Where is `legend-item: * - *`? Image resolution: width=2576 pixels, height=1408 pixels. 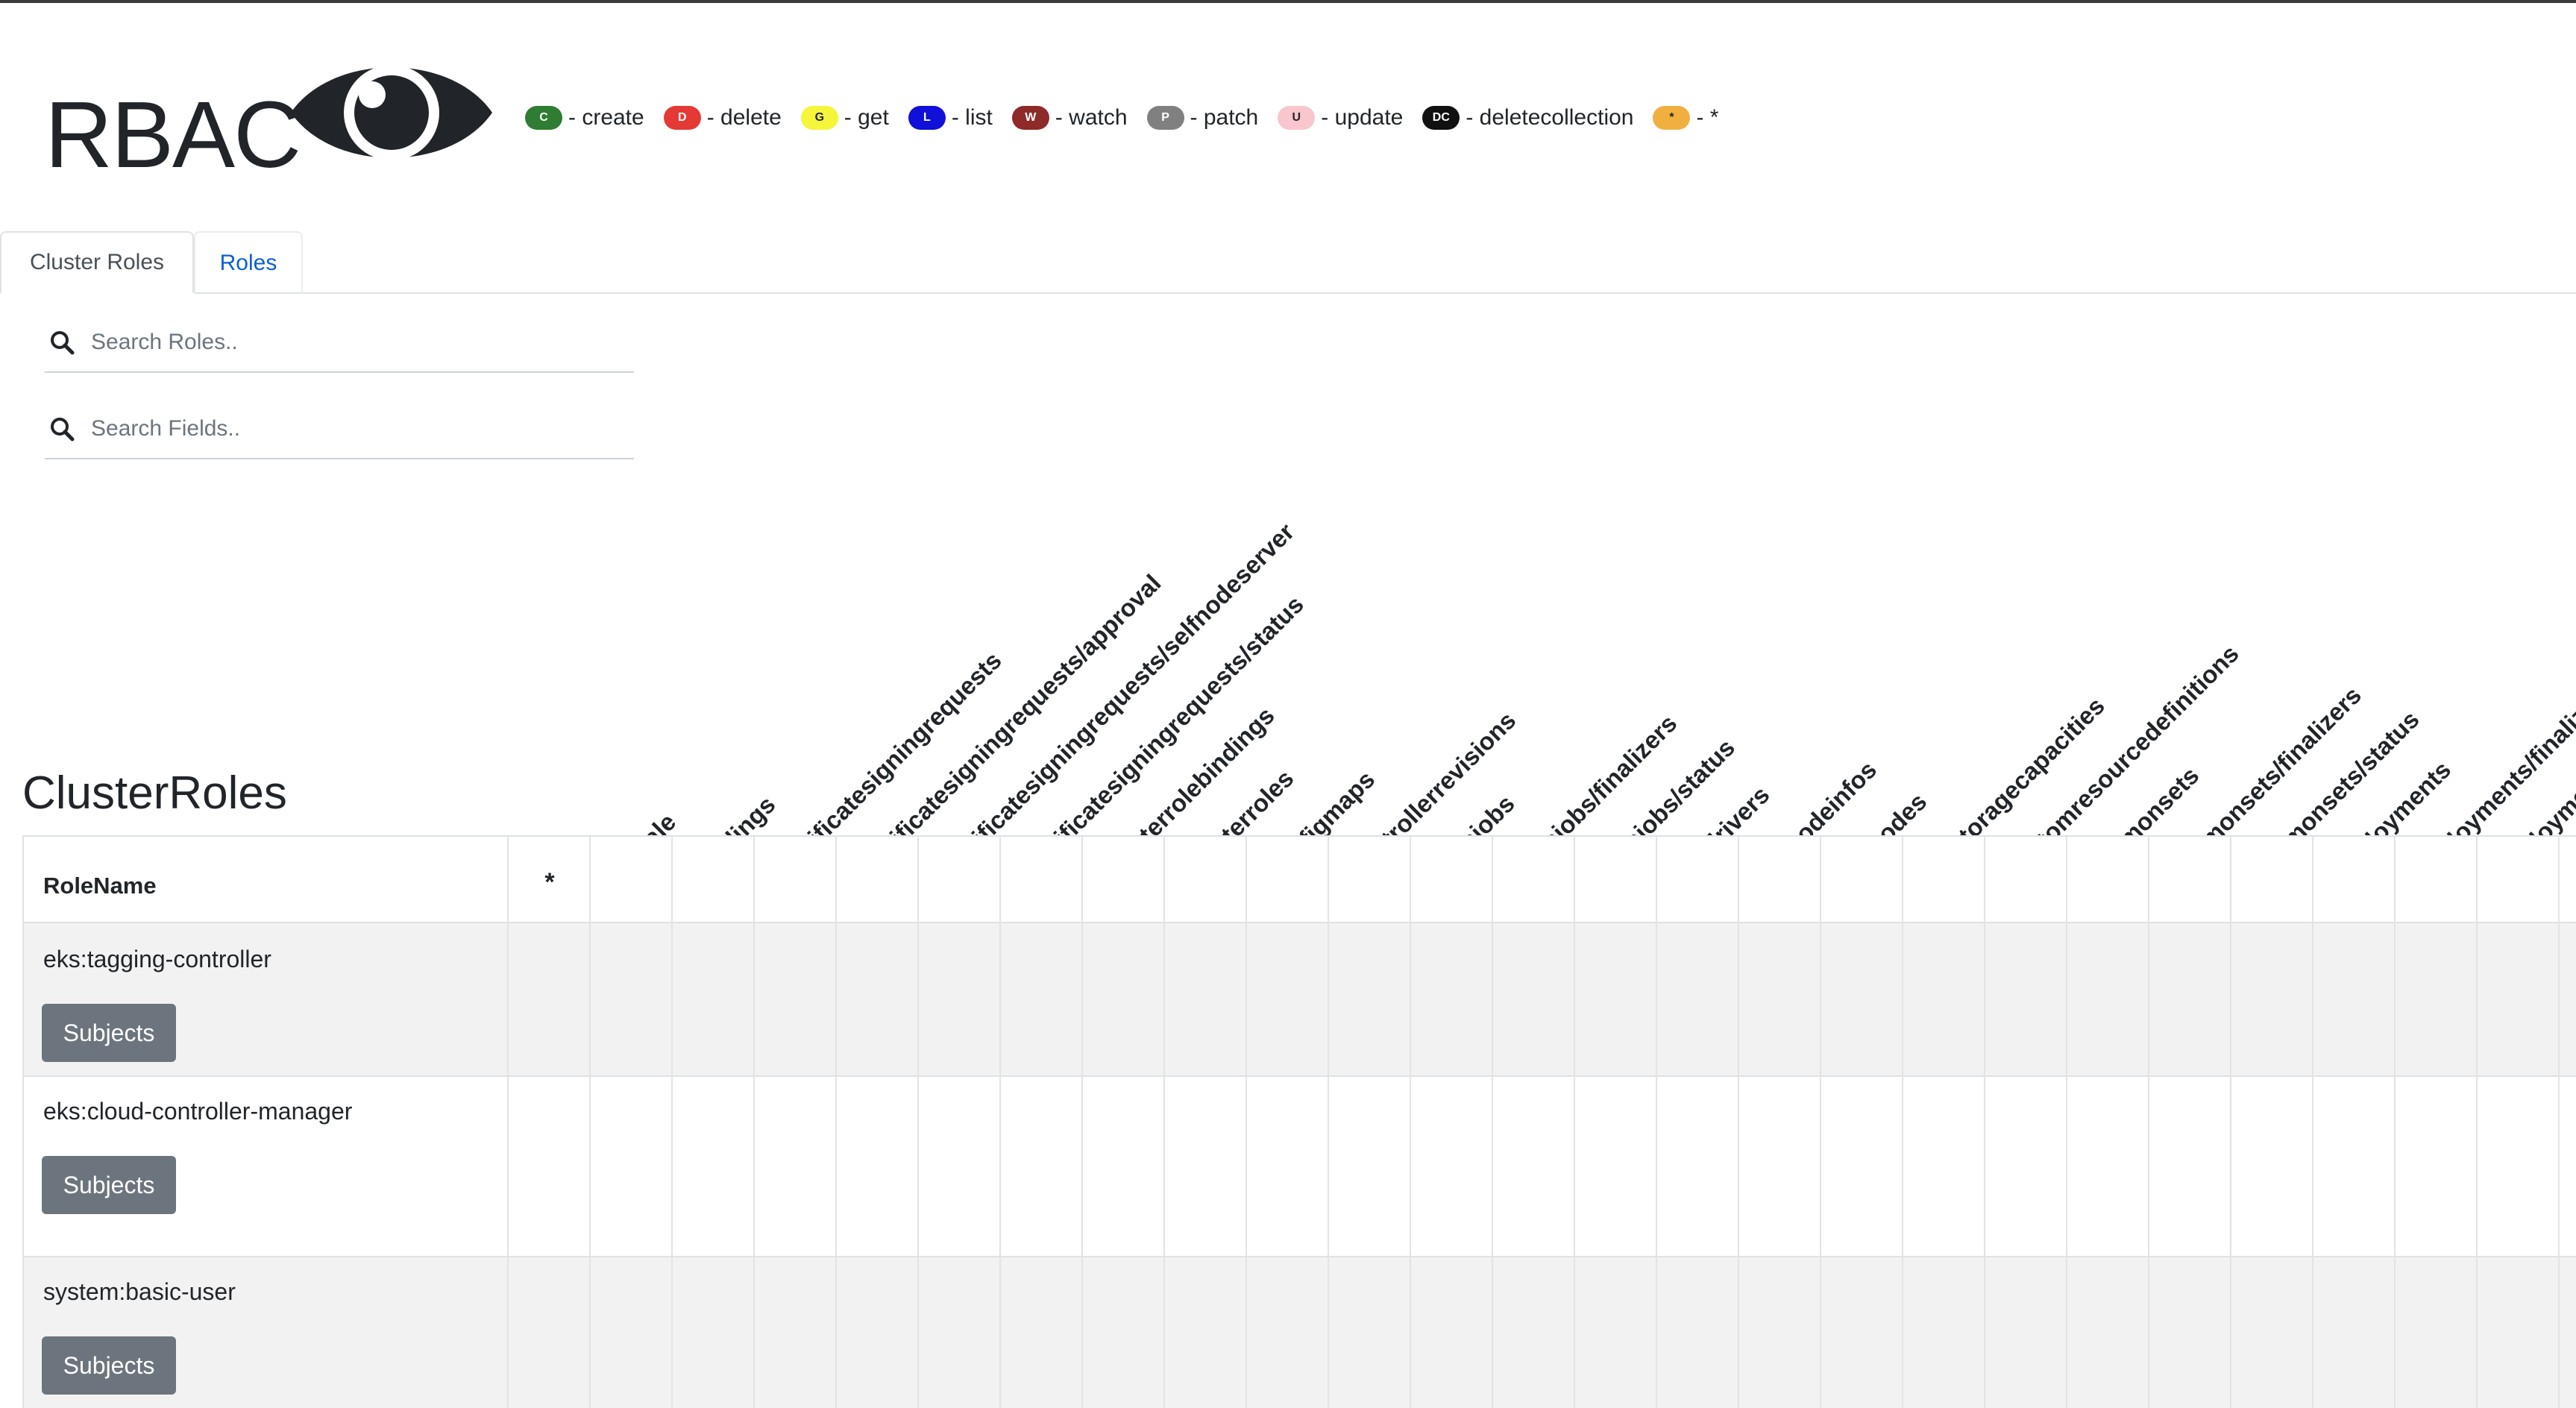 legend-item: * - * is located at coordinates (1686, 118).